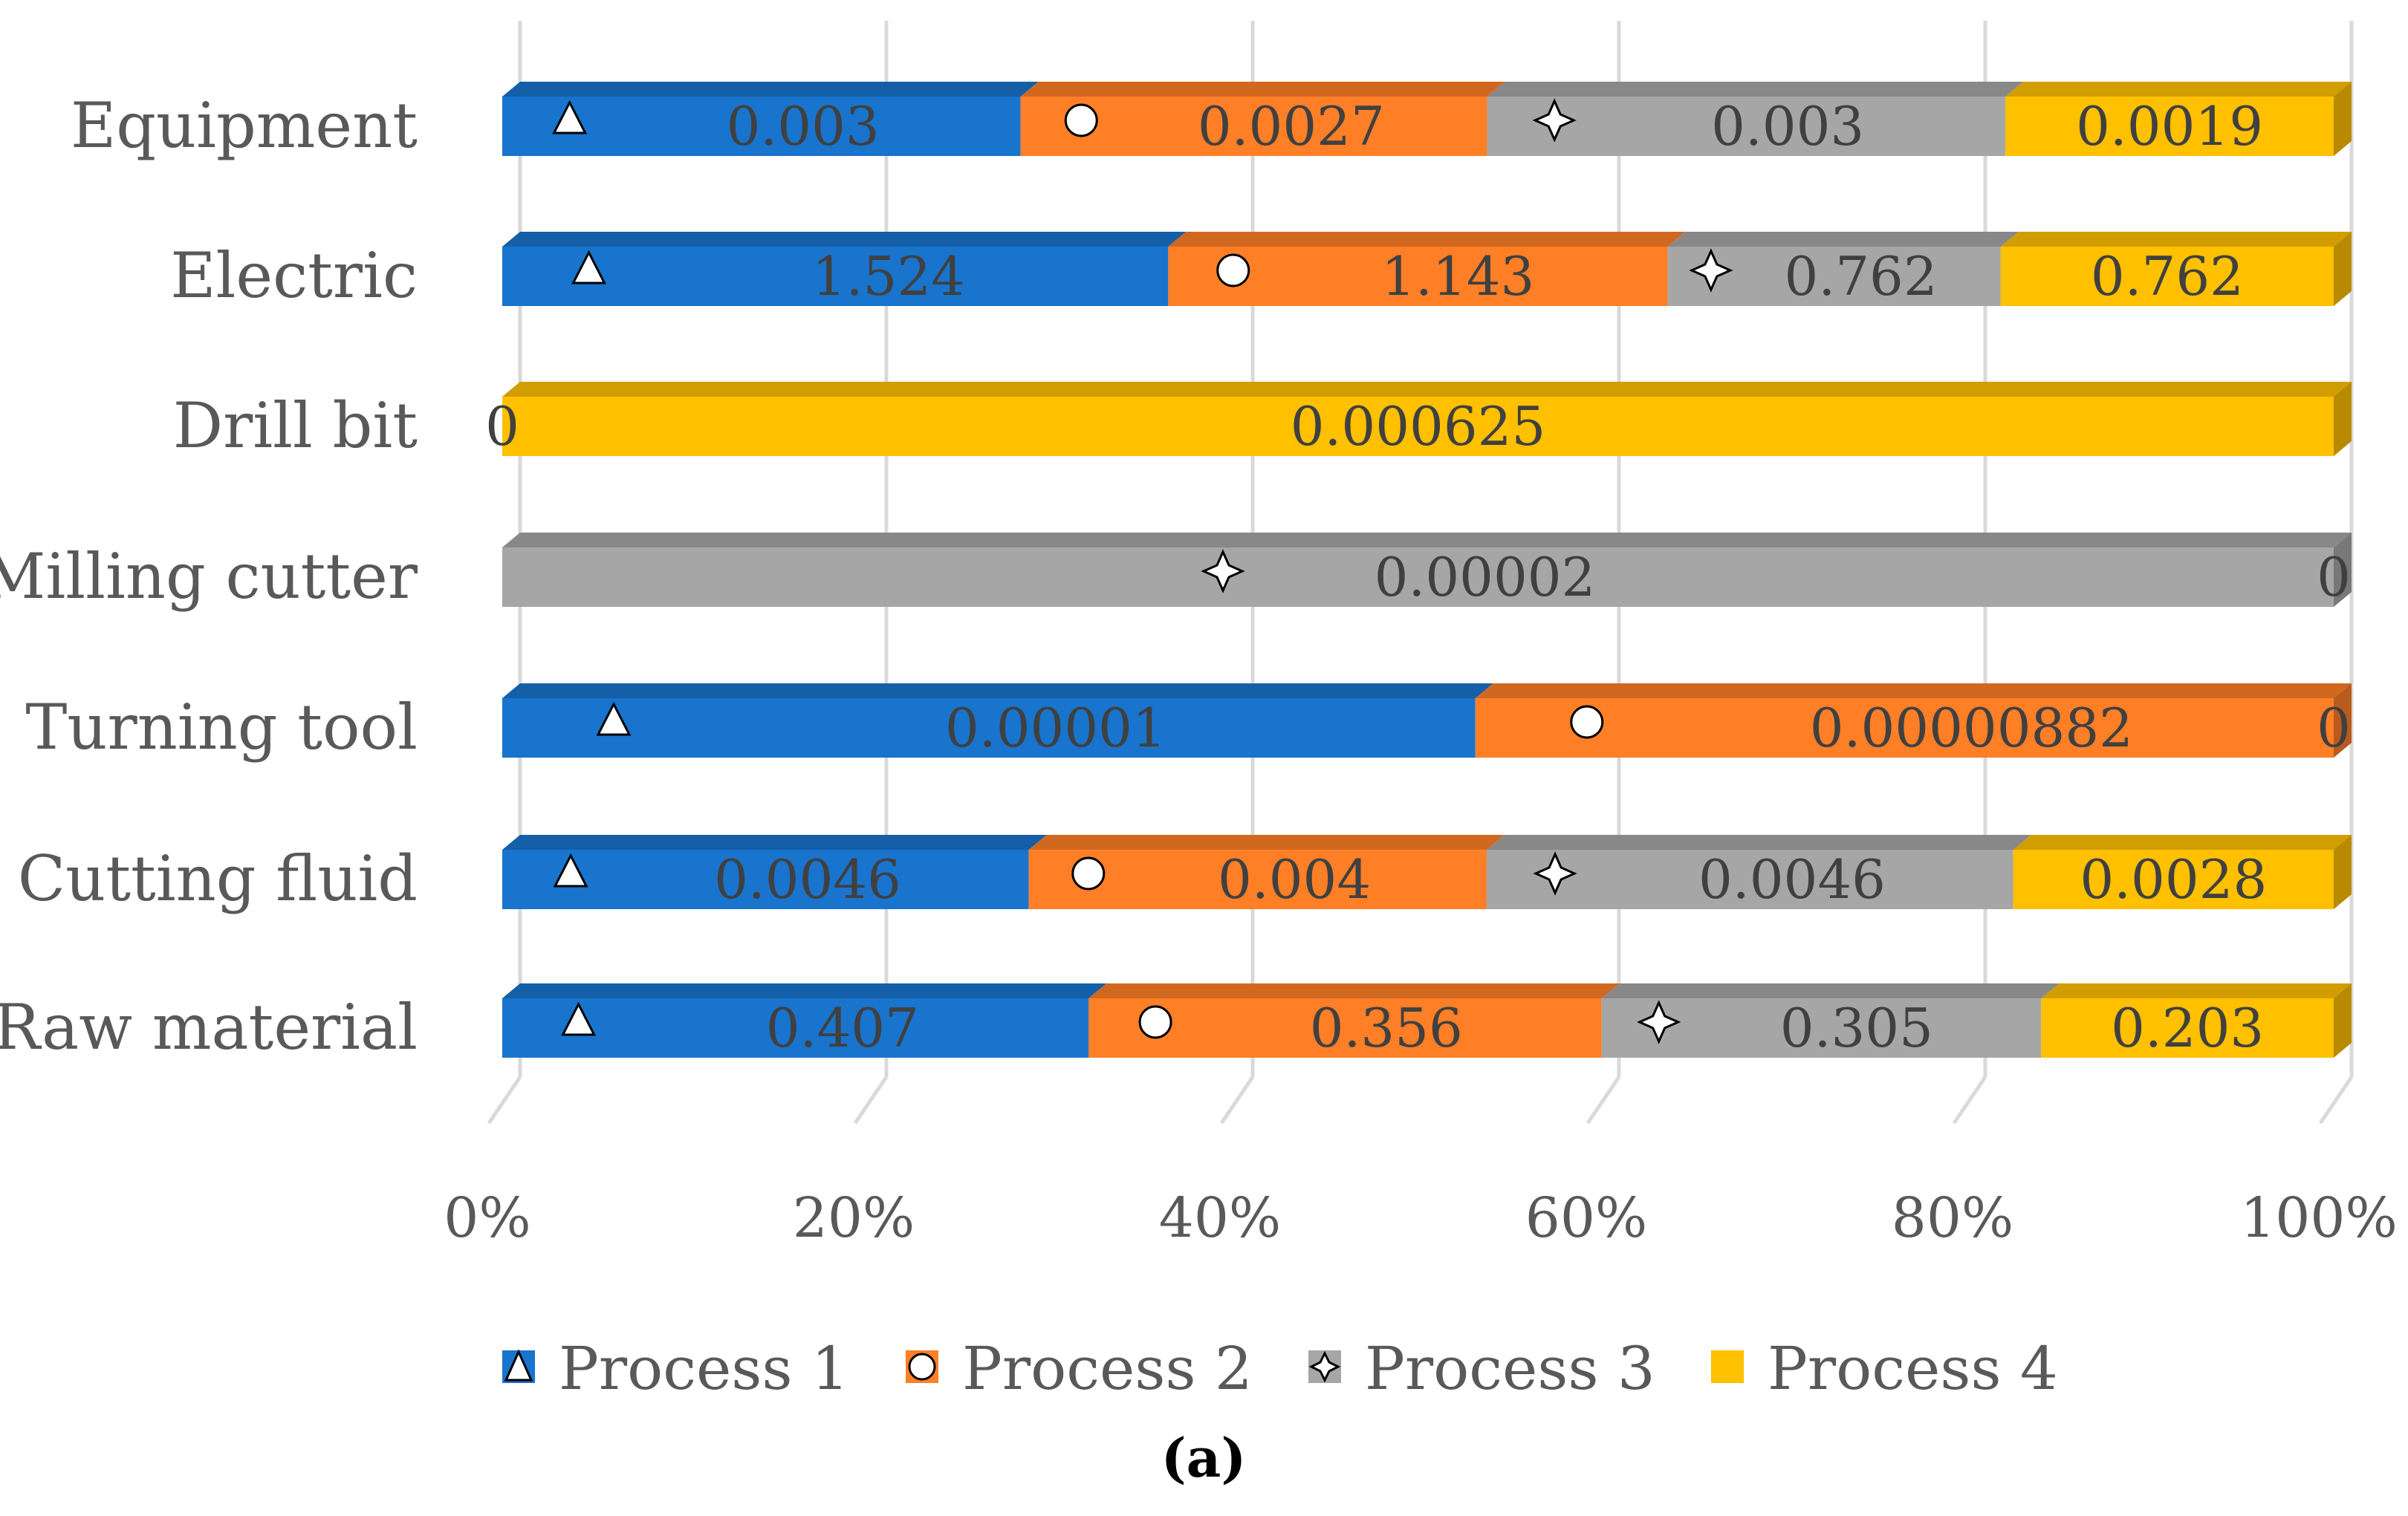  I want to click on legend: Process 1 Process 2 Process 3 Process 4, so click(1280, 1368).